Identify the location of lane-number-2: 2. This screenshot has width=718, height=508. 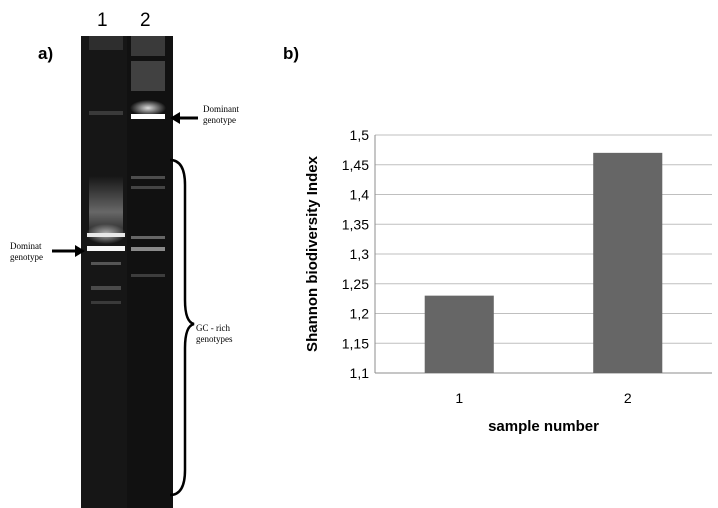
(145, 20).